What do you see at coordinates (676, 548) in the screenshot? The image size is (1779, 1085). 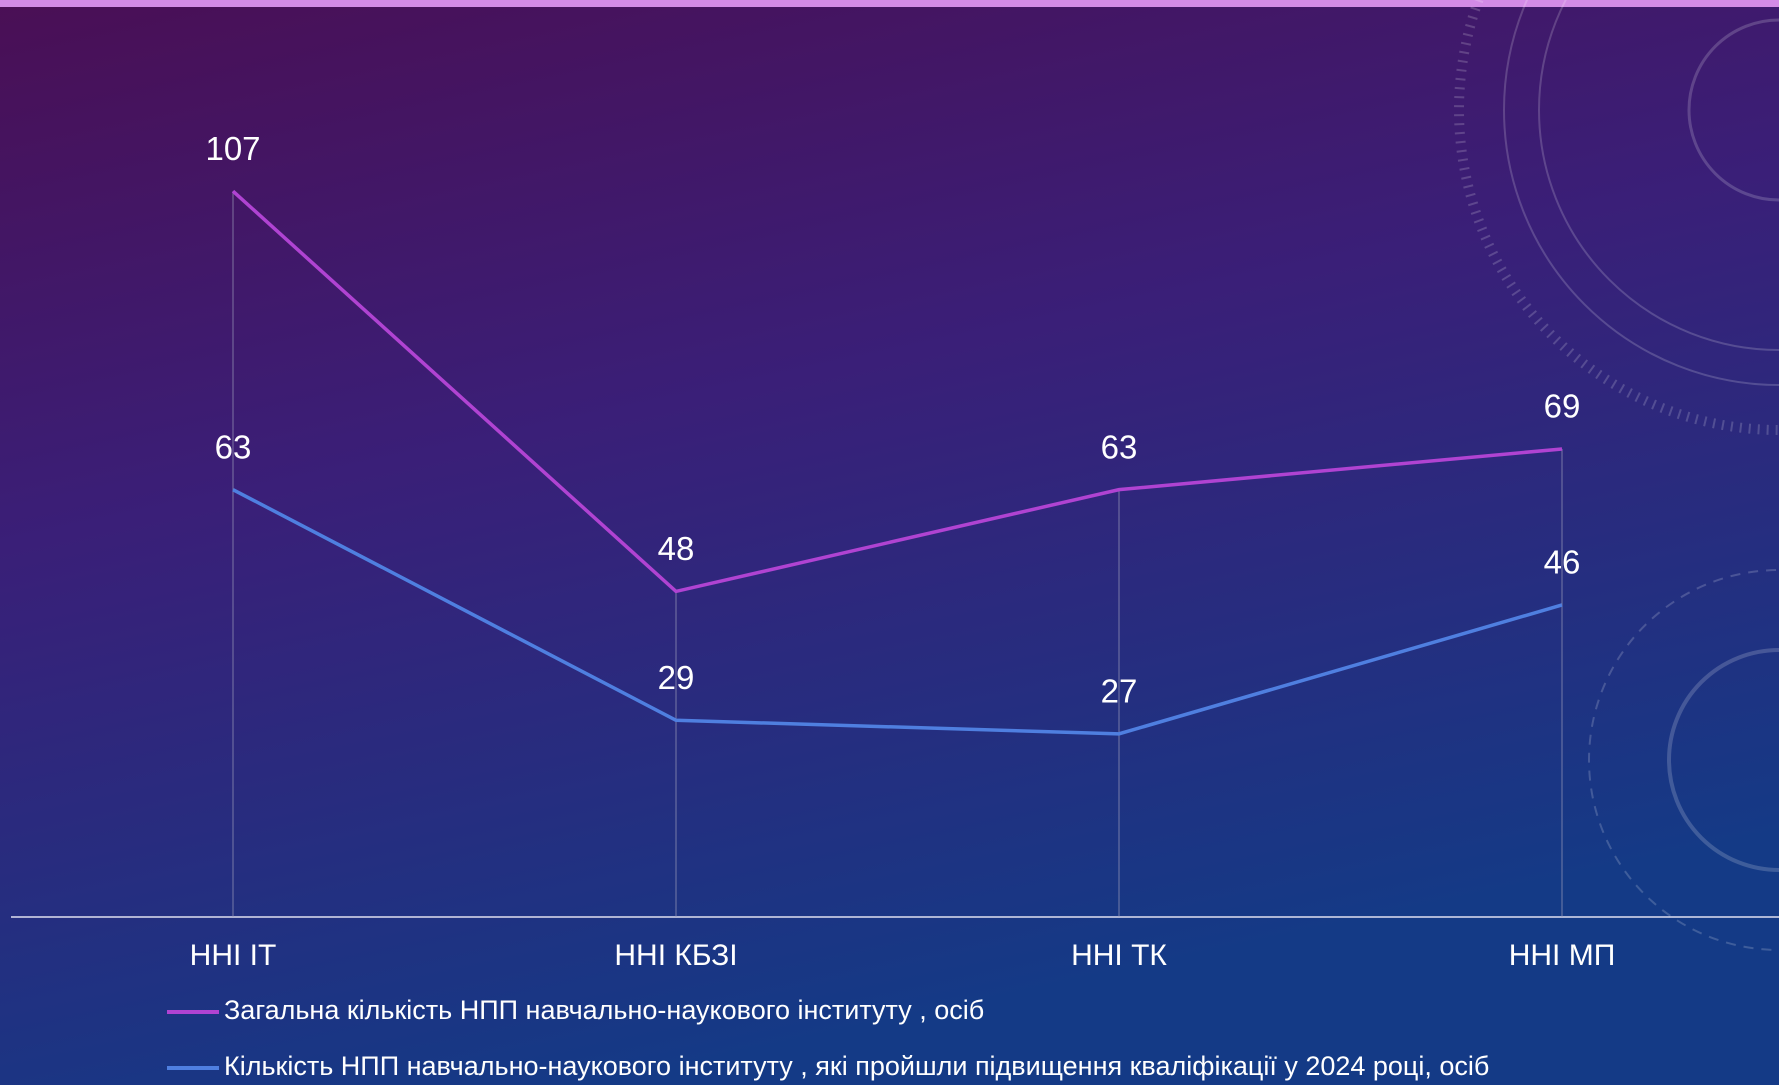 I see `data-label: 48` at bounding box center [676, 548].